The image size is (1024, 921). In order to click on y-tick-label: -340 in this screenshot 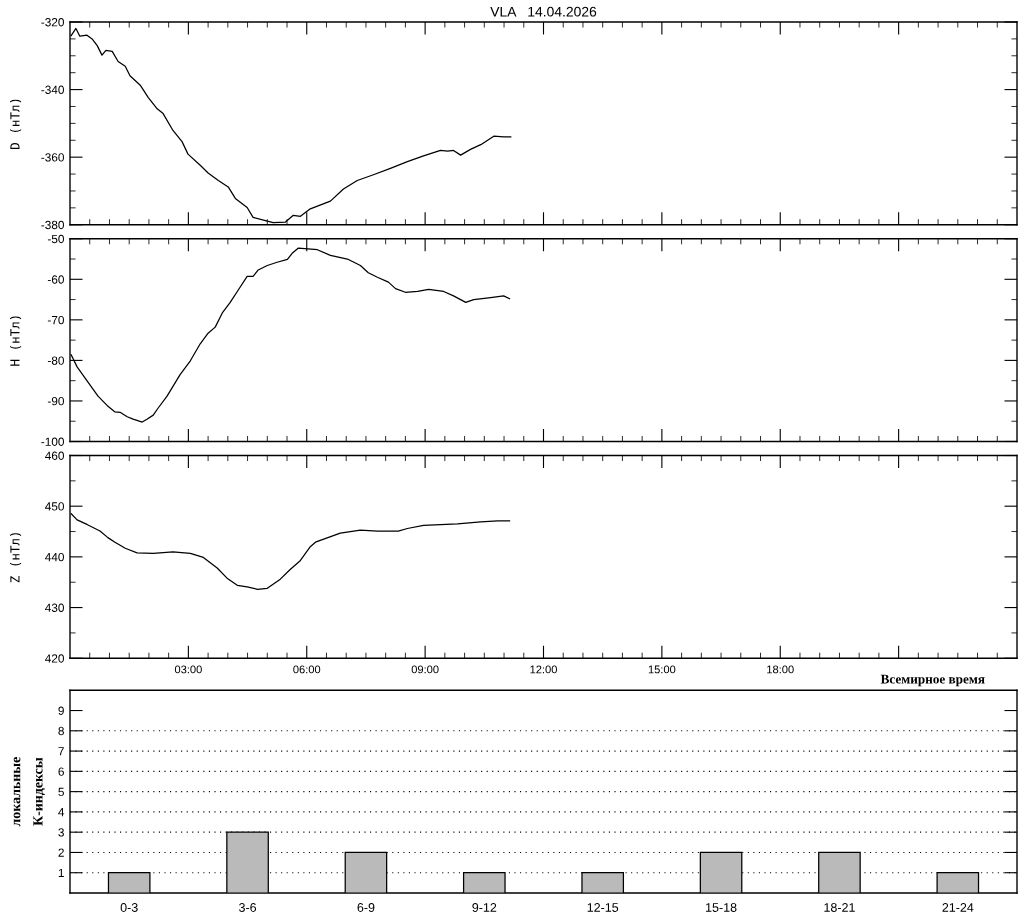, I will do `click(52, 89)`.